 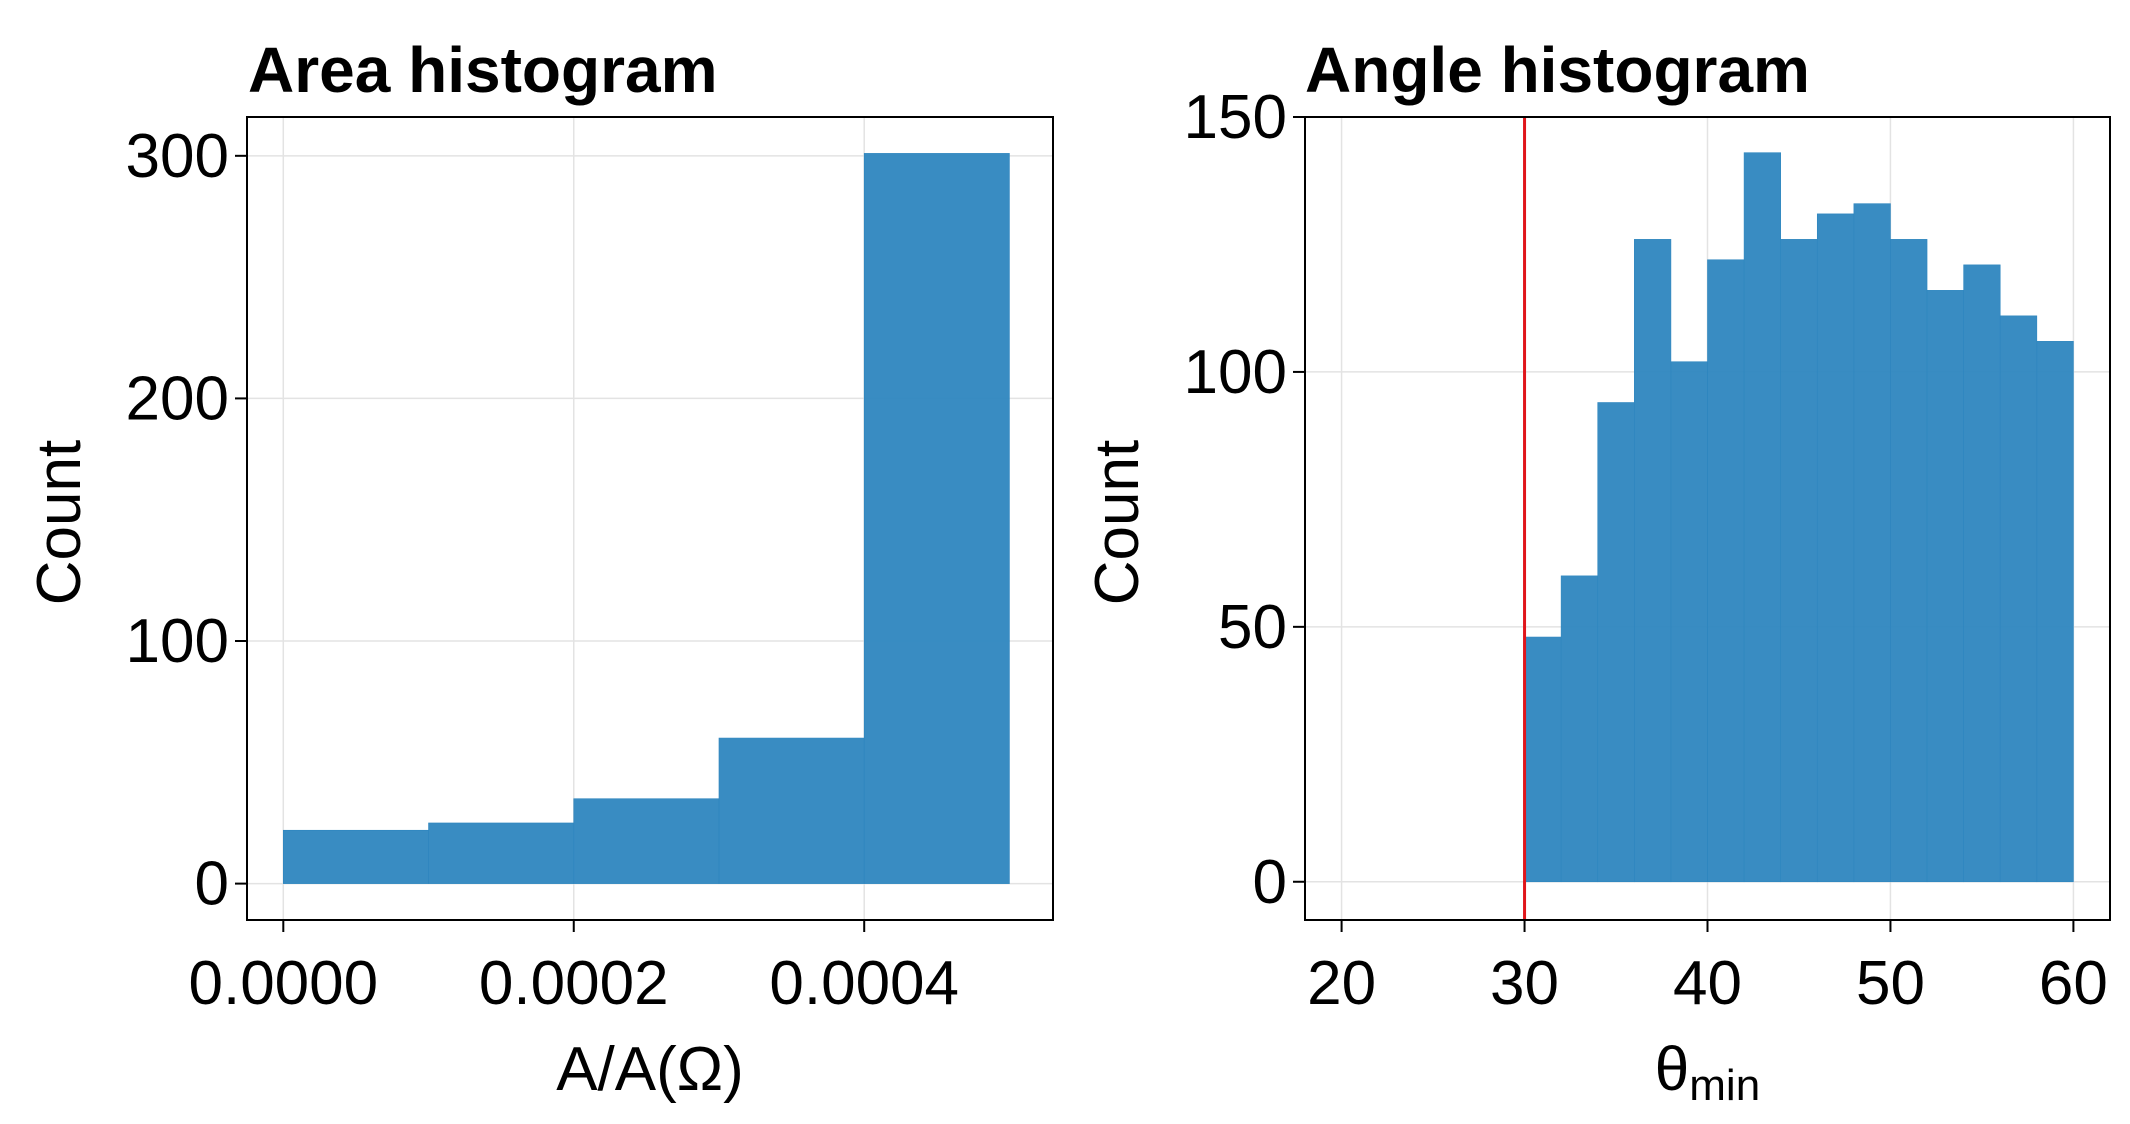 What do you see at coordinates (1524, 983) in the screenshot?
I see `angle-x-tick-label: 30` at bounding box center [1524, 983].